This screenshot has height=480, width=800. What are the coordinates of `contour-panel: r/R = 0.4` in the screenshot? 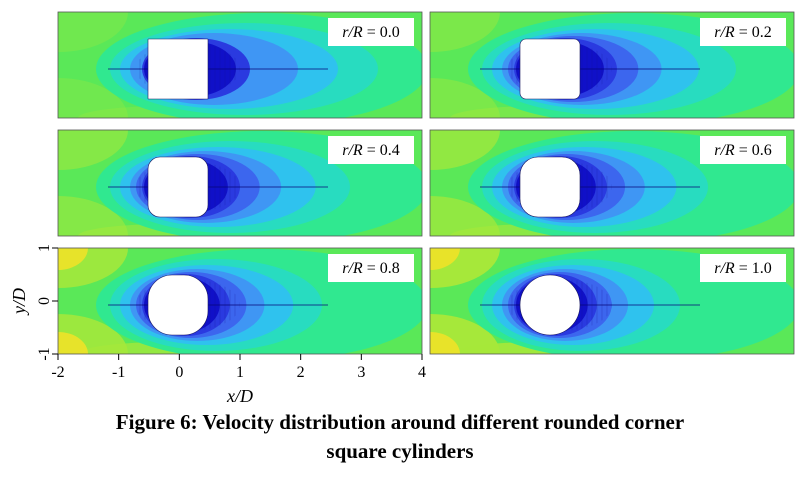 It's located at (240, 183).